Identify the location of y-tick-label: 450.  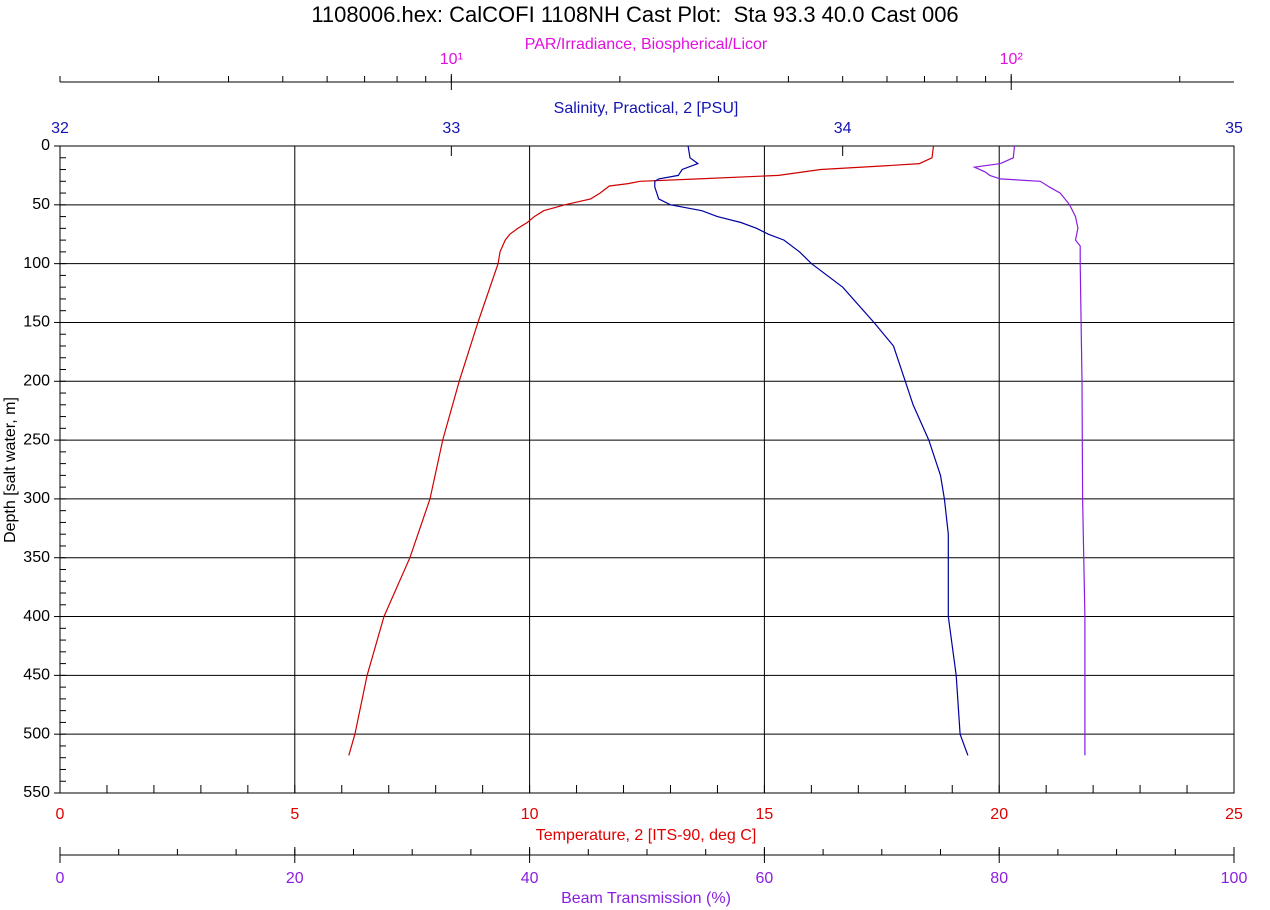
(36, 675).